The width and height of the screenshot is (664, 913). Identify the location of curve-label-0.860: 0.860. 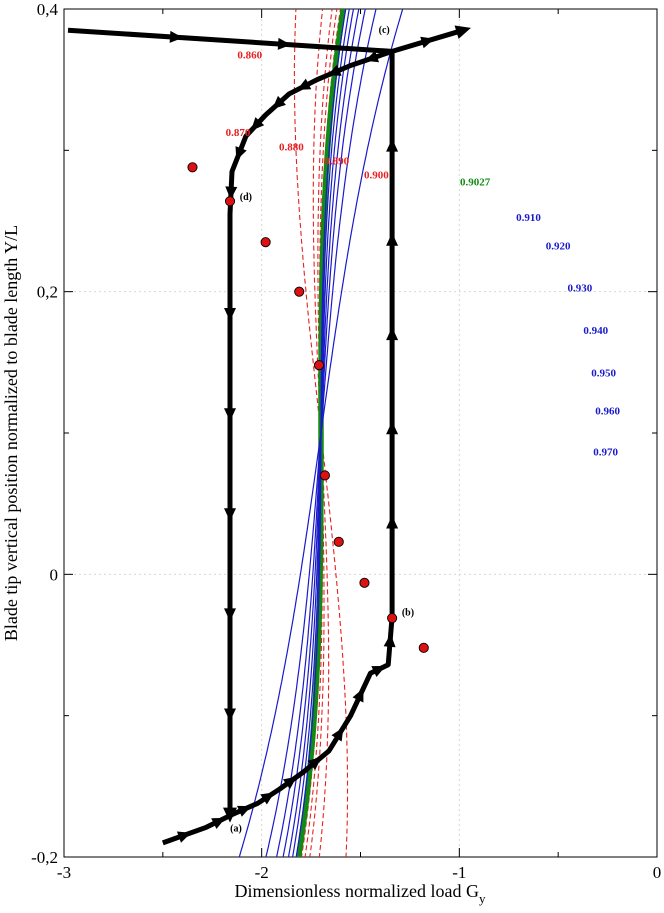
(249, 55).